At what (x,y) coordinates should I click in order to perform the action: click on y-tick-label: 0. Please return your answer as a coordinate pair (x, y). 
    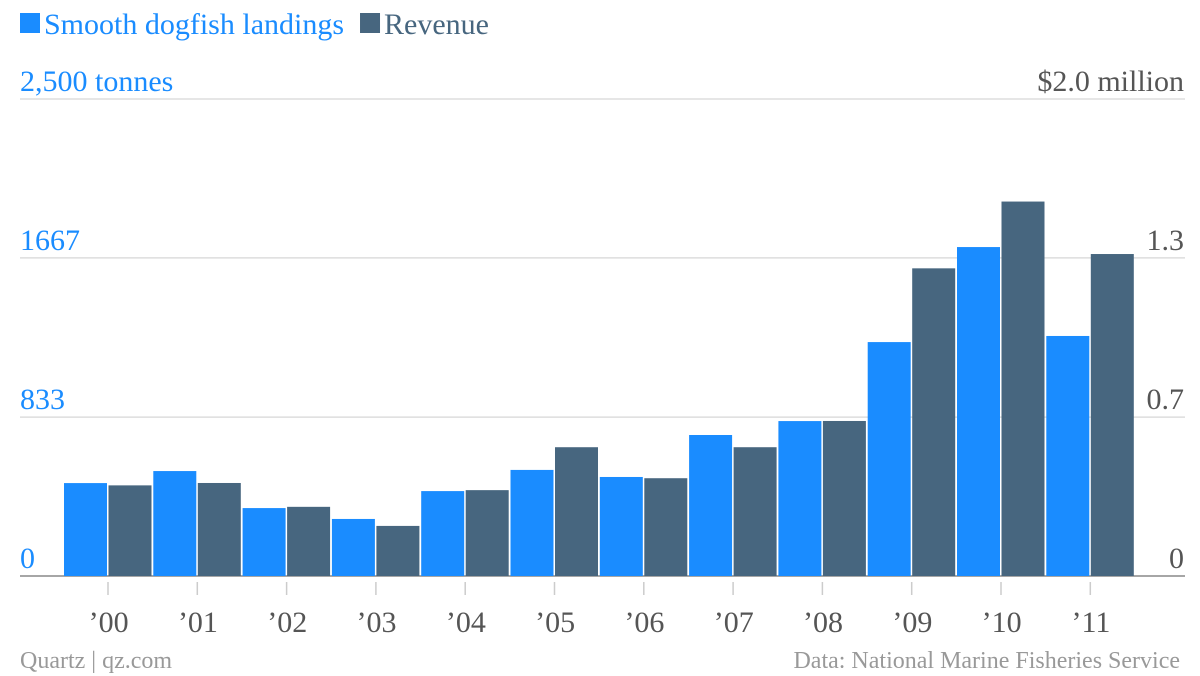
    Looking at the image, I should click on (27, 558).